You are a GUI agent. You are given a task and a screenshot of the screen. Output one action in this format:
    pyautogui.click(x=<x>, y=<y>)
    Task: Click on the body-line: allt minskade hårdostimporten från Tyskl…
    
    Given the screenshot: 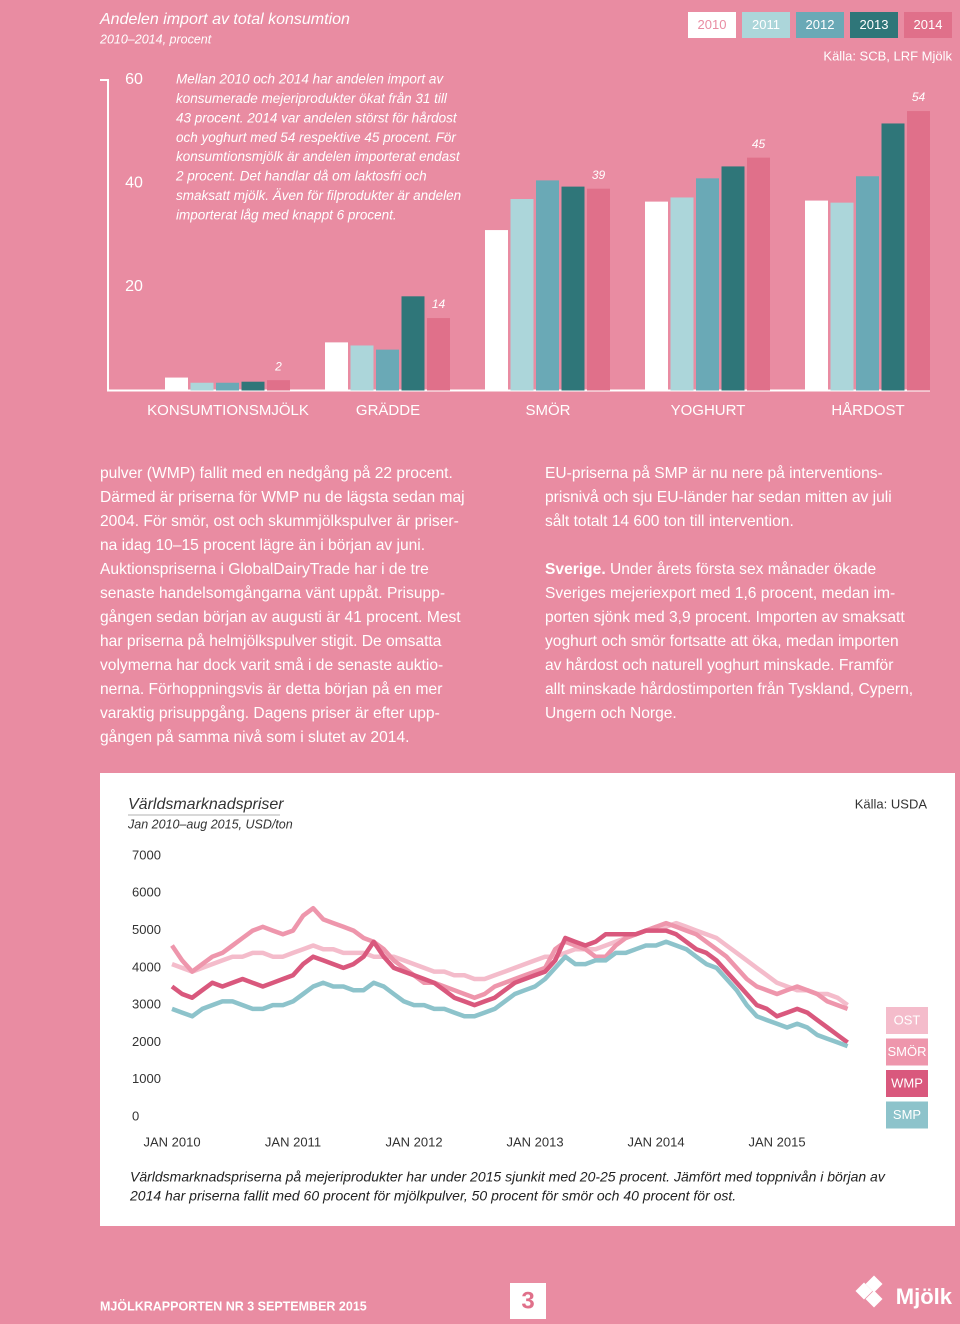 What is the action you would take?
    pyautogui.click(x=729, y=689)
    